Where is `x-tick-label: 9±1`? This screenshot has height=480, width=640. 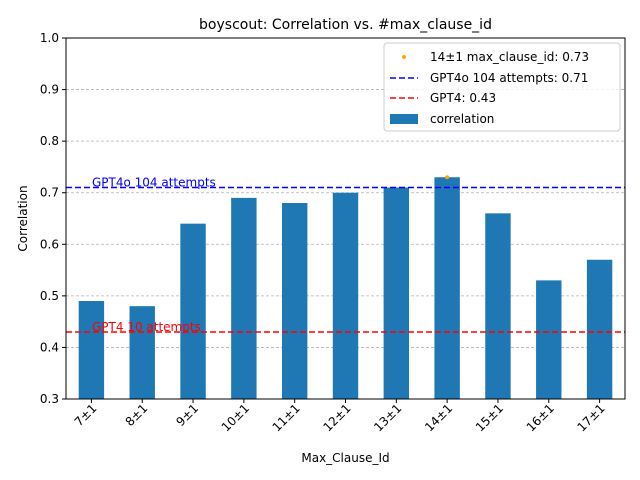
x-tick-label: 9±1 is located at coordinates (187, 415).